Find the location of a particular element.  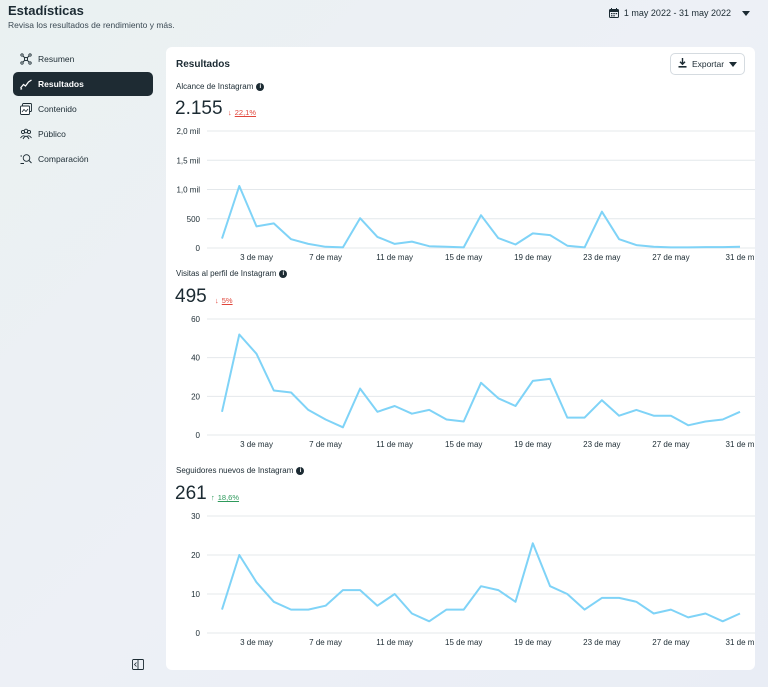

collapse-sidebar-button is located at coordinates (139, 663).